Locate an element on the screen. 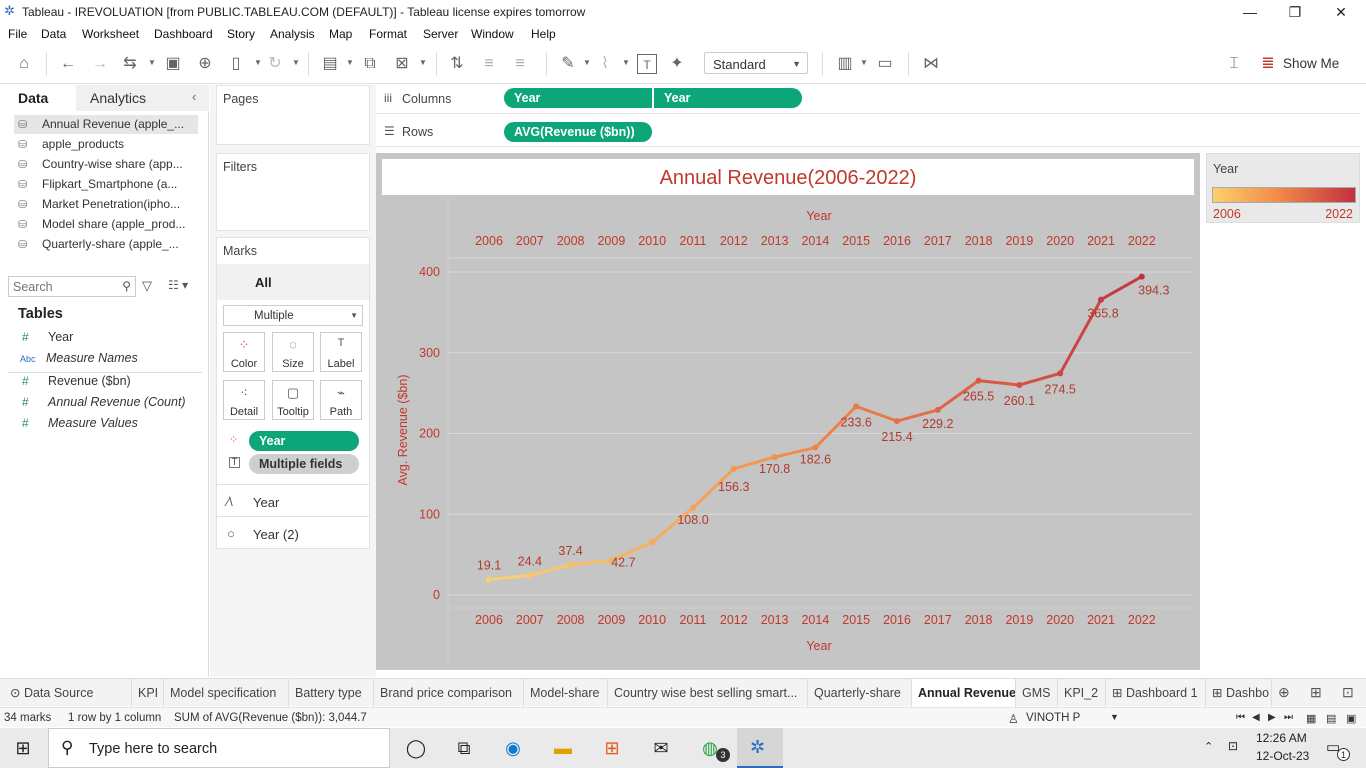 The height and width of the screenshot is (768, 1366). new-worksheet-tab-icon: ⊕ is located at coordinates (1284, 692).